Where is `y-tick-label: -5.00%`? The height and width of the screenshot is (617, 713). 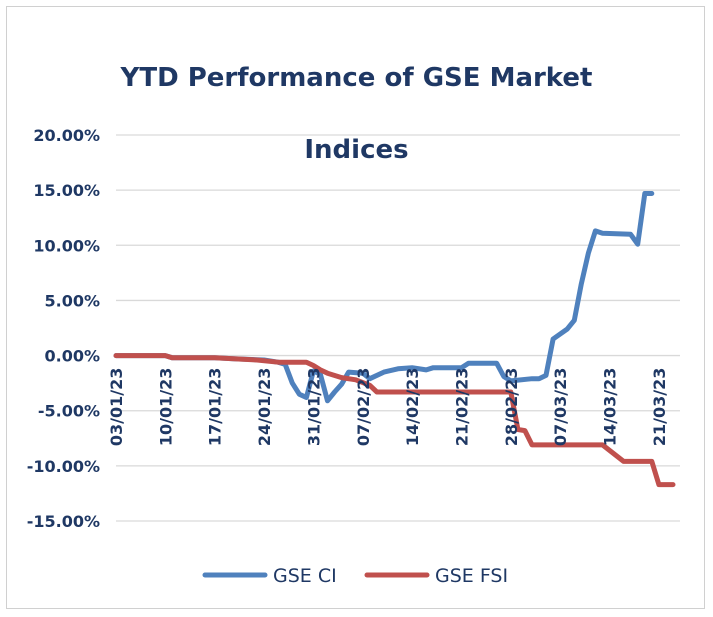 y-tick-label: -5.00% is located at coordinates (69, 411).